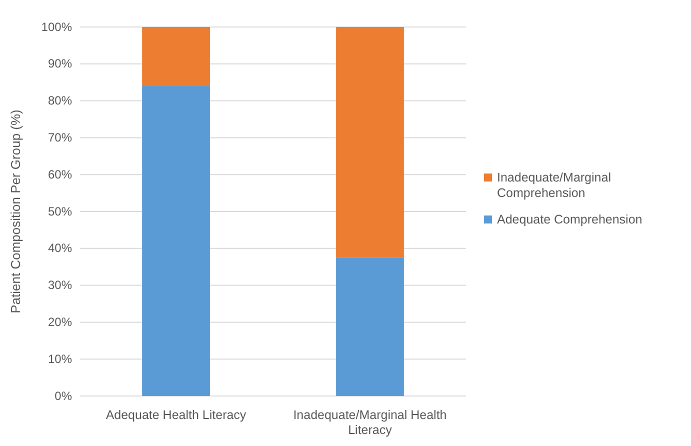 This screenshot has height=446, width=691. I want to click on legend-label: Inadequate/Marginal Comprehension, so click(554, 185).